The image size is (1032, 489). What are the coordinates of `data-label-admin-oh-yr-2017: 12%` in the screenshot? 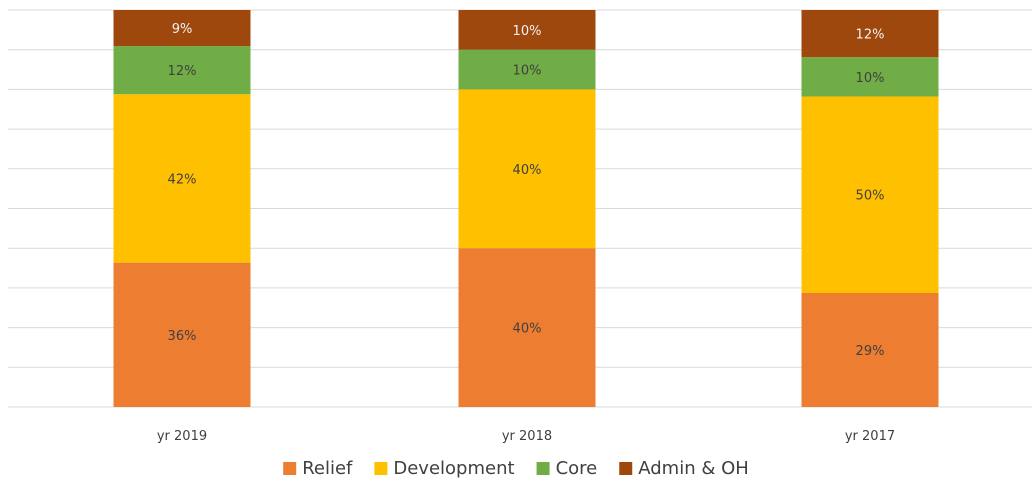 It's located at (870, 35).